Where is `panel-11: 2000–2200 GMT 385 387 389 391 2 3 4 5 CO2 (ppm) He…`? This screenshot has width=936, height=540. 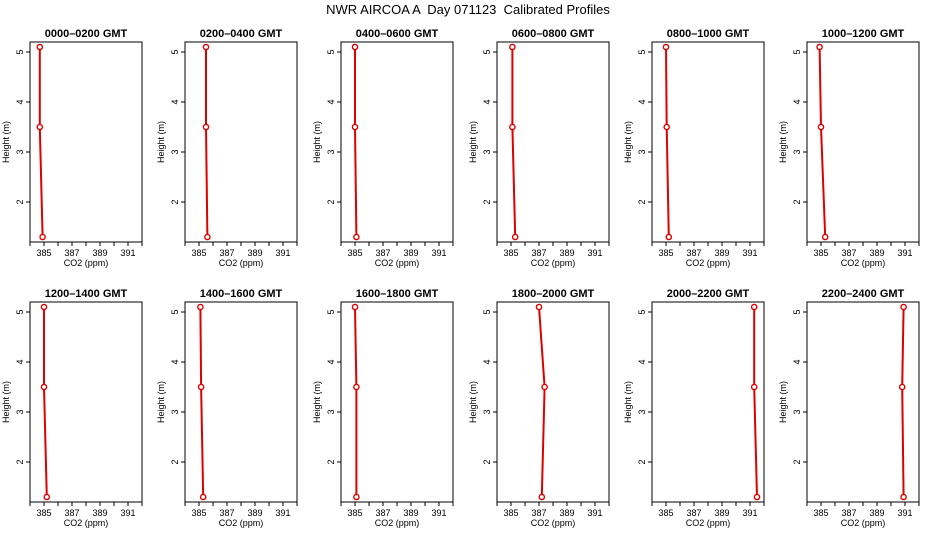 panel-11: 2000–2200 GMT 385 387 389 391 2 3 4 5 CO2 (ppm) He… is located at coordinates (694, 408).